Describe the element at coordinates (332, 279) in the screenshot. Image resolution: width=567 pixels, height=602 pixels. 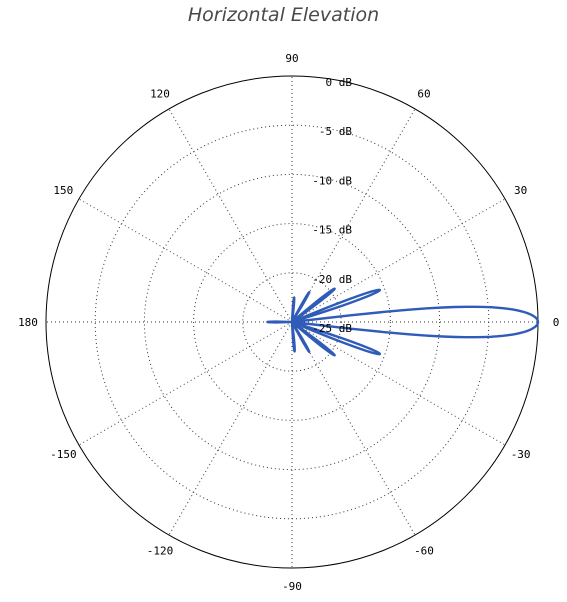
I see `radial-tick-label: -20 dB` at that location.